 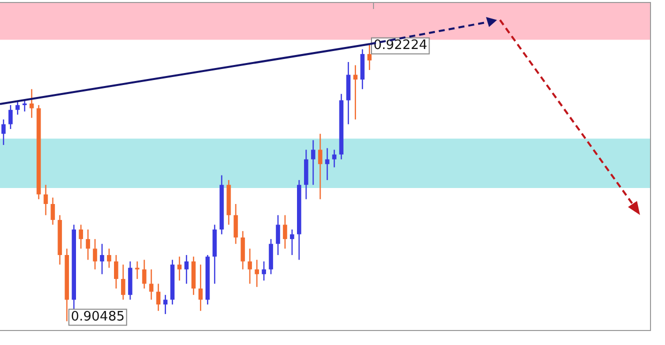 What do you see at coordinates (97, 317) in the screenshot?
I see `annotation: 0.90485` at bounding box center [97, 317].